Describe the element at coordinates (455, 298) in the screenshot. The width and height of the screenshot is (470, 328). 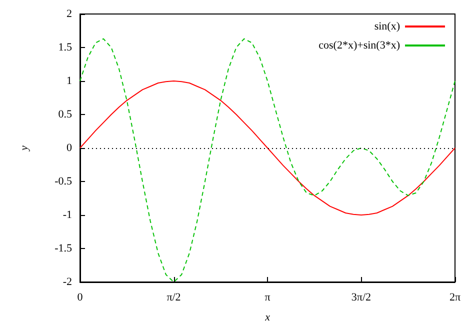
I see `x-tick-label: 2π` at that location.